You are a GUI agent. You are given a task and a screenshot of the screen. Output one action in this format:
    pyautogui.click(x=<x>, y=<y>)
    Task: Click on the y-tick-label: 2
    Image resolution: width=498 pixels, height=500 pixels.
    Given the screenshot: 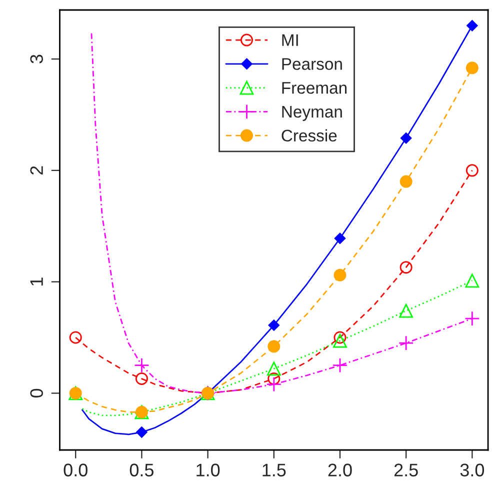 What is the action you would take?
    pyautogui.click(x=36, y=170)
    